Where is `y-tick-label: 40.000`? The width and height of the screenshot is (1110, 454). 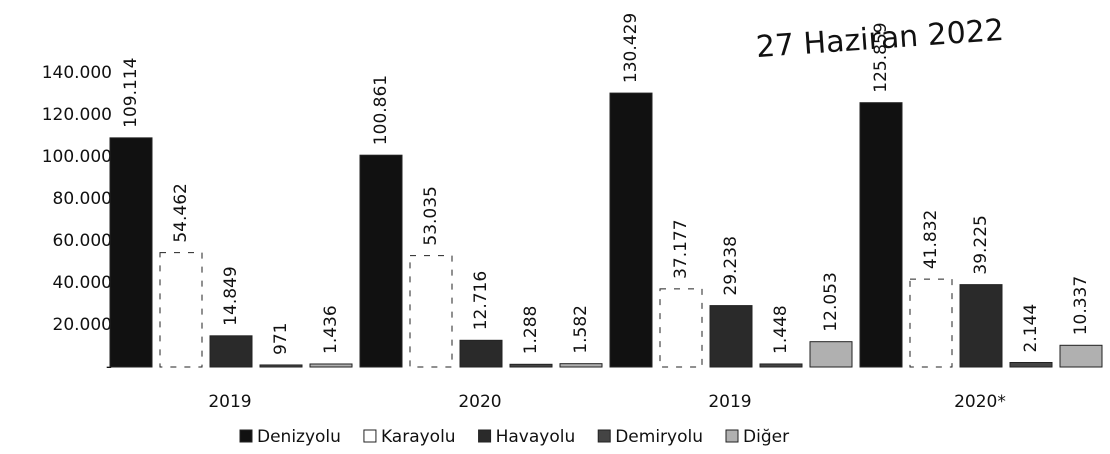 y-tick-label: 40.000 is located at coordinates (82, 283).